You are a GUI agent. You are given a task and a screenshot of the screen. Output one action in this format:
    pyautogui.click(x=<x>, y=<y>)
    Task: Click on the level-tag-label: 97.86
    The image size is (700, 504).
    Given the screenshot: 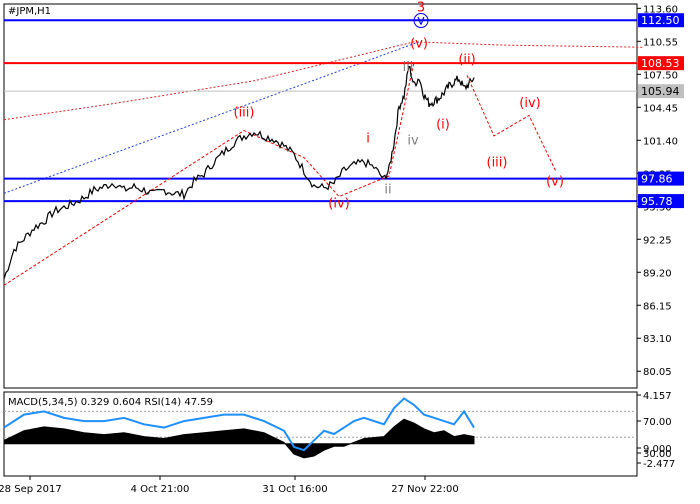 What is the action you would take?
    pyautogui.click(x=657, y=179)
    